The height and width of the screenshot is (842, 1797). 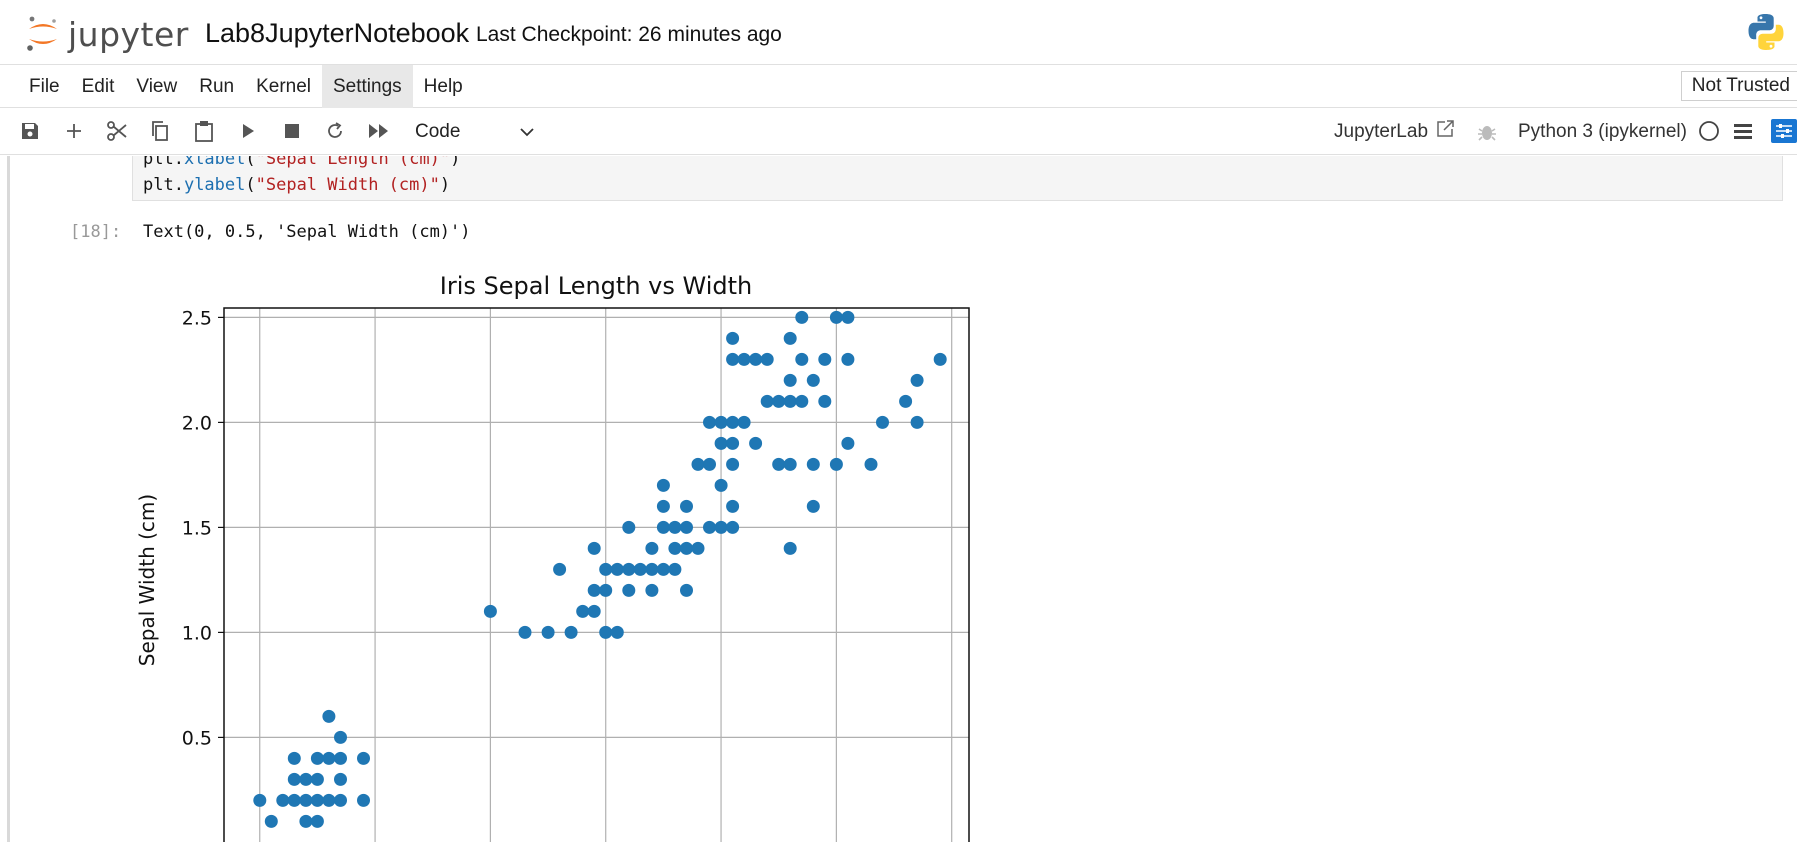 I want to click on chart-y-tick-label: 0.5, so click(x=197, y=738).